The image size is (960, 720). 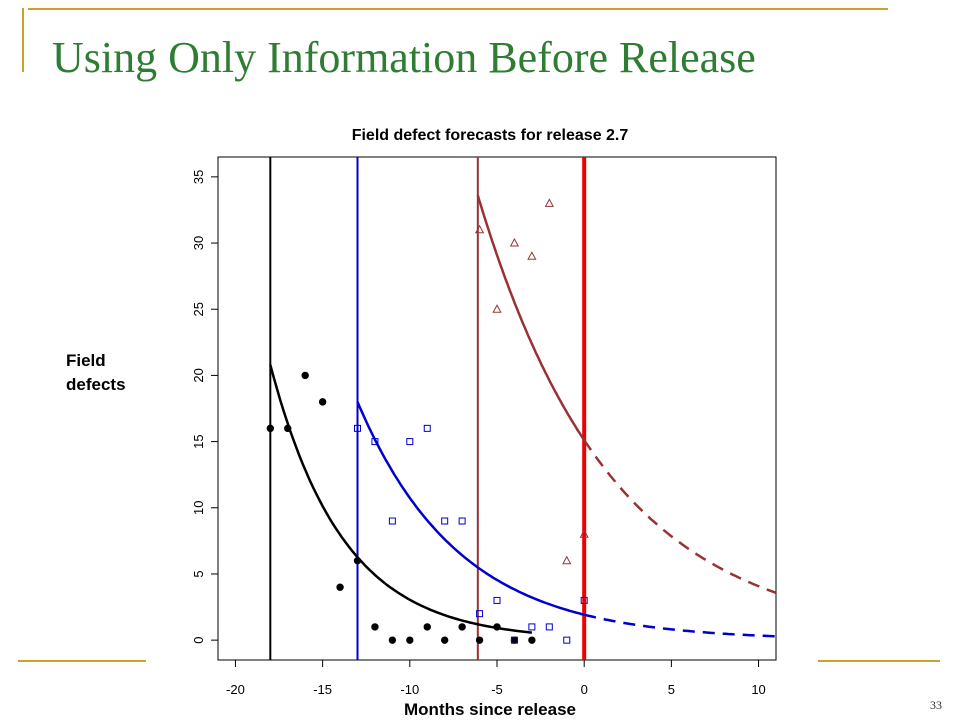 I want to click on x-tick-label: -15, so click(x=322, y=689).